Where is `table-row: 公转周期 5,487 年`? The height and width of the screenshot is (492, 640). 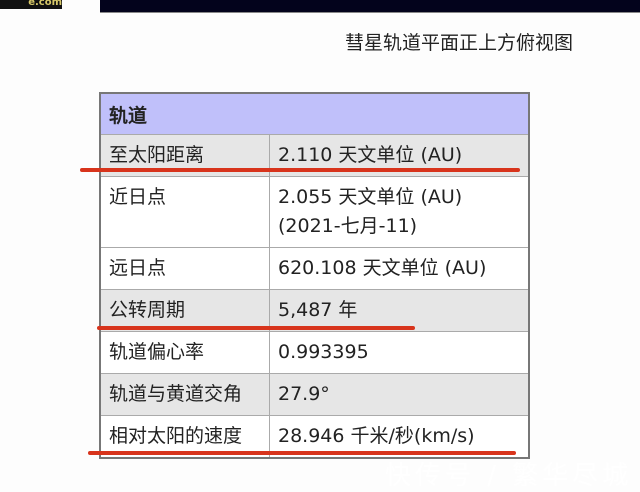
table-row: 公转周期 5,487 年 is located at coordinates (314, 310).